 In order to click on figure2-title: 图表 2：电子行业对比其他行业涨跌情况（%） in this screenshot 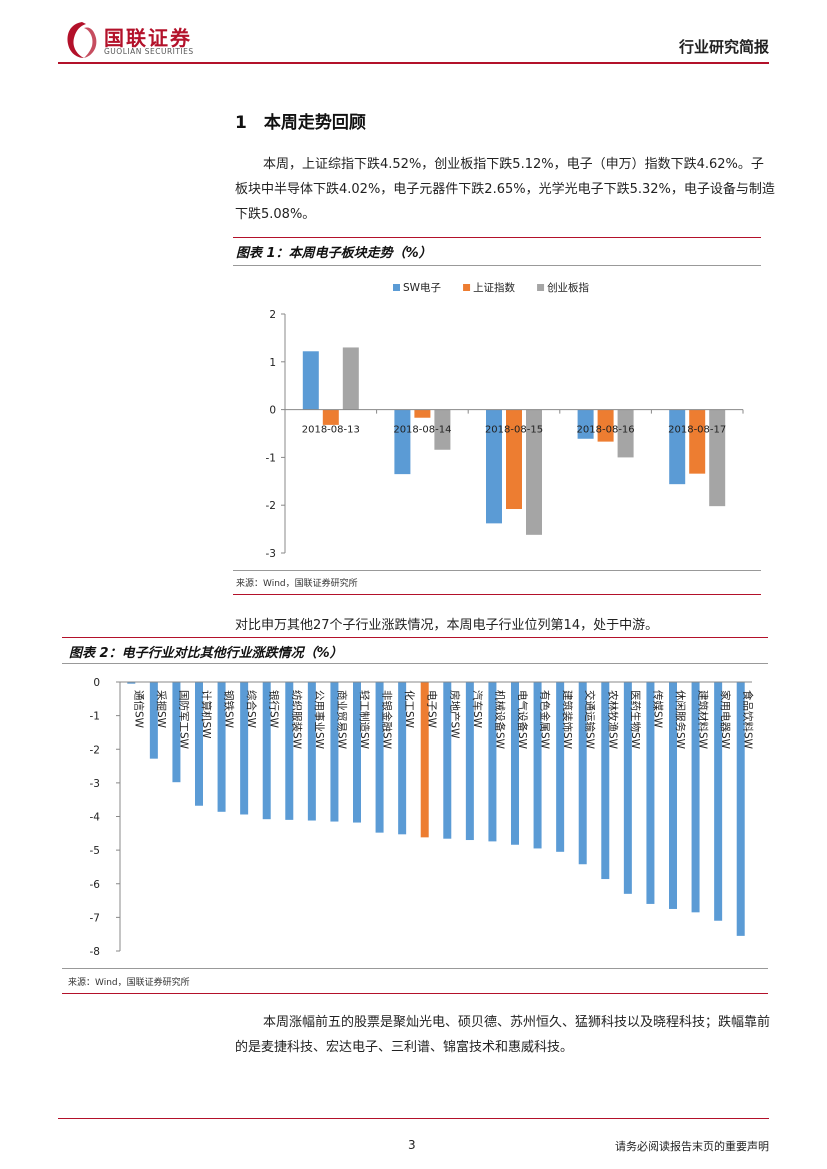, I will do `click(206, 653)`.